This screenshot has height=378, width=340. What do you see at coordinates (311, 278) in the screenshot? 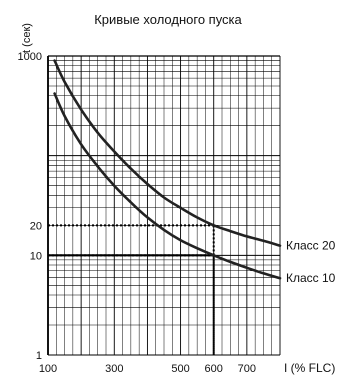
I see `series-label-2: Класс 10` at bounding box center [311, 278].